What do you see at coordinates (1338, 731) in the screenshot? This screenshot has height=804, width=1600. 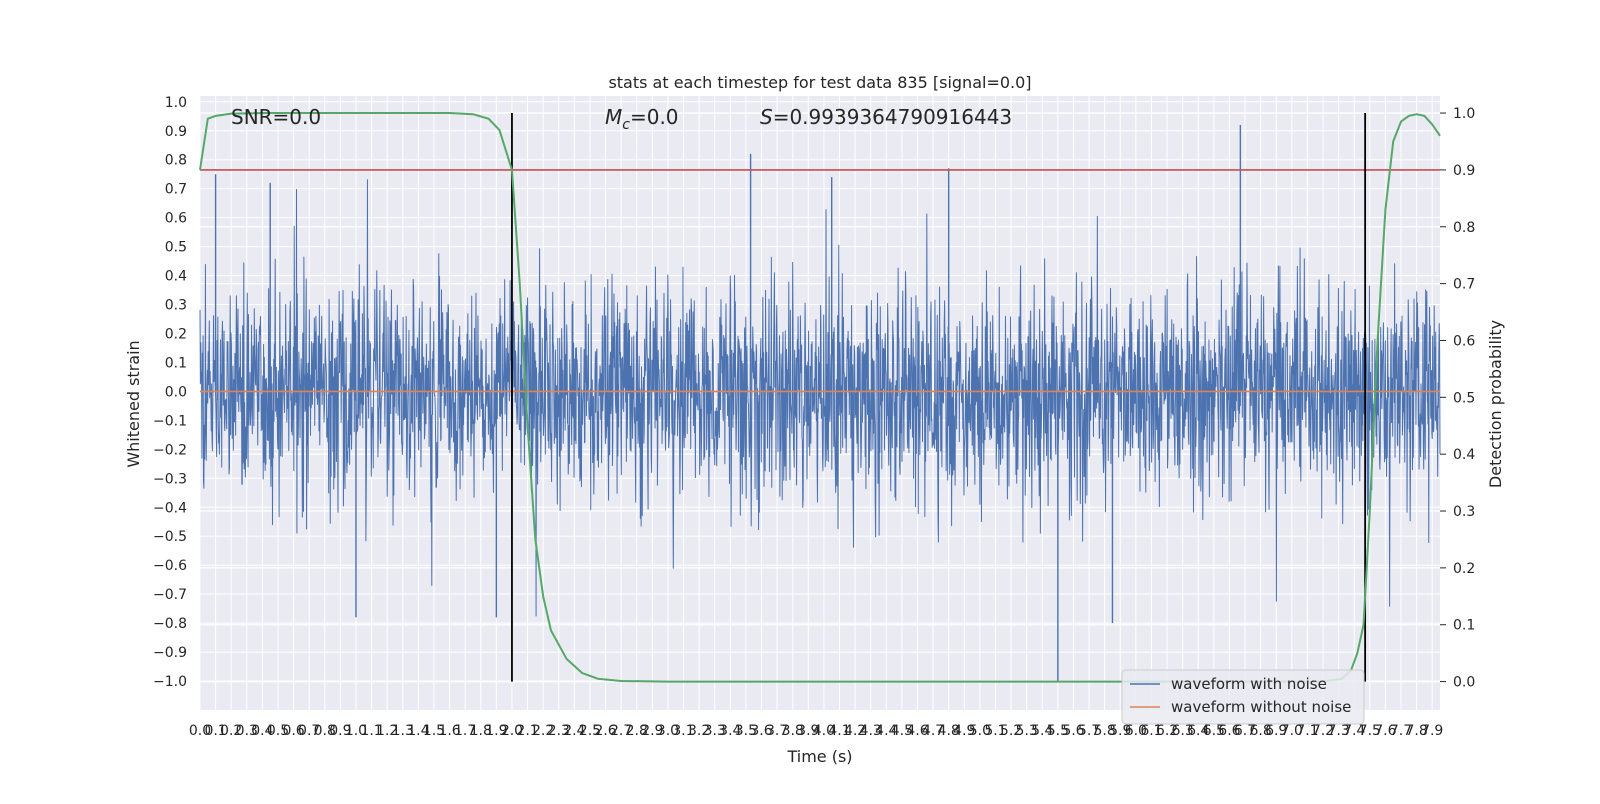 I see `x-tick-label: 7.3` at bounding box center [1338, 731].